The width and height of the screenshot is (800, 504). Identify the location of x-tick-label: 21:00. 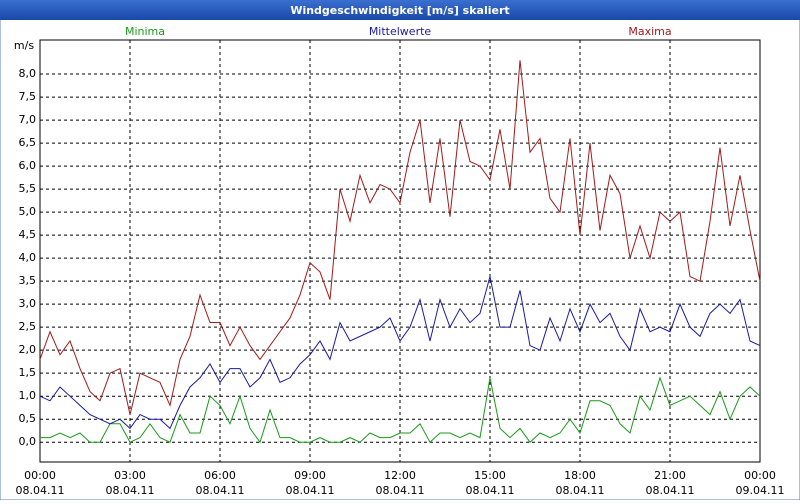
(670, 475).